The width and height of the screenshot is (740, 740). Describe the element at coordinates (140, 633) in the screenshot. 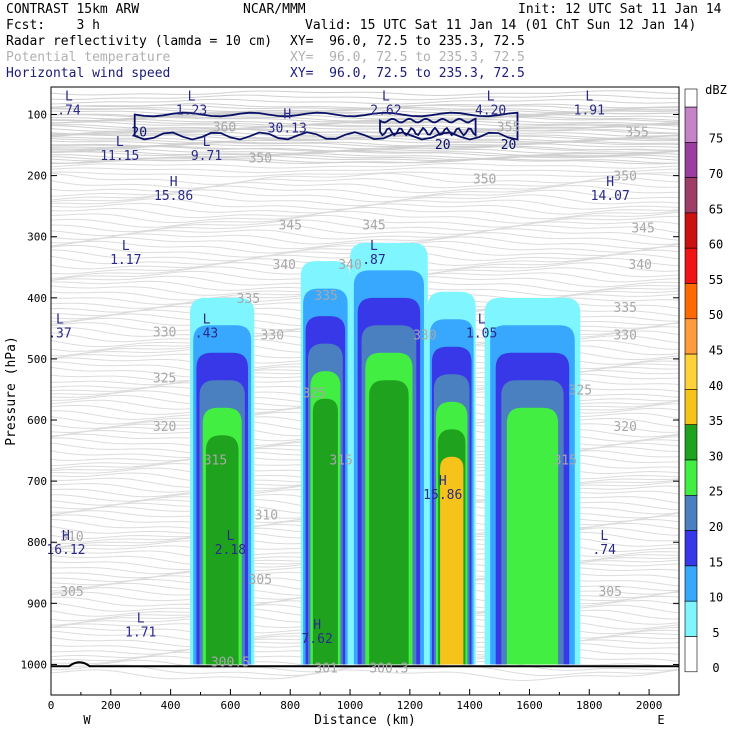

I see `extremum-value: 1.71` at that location.